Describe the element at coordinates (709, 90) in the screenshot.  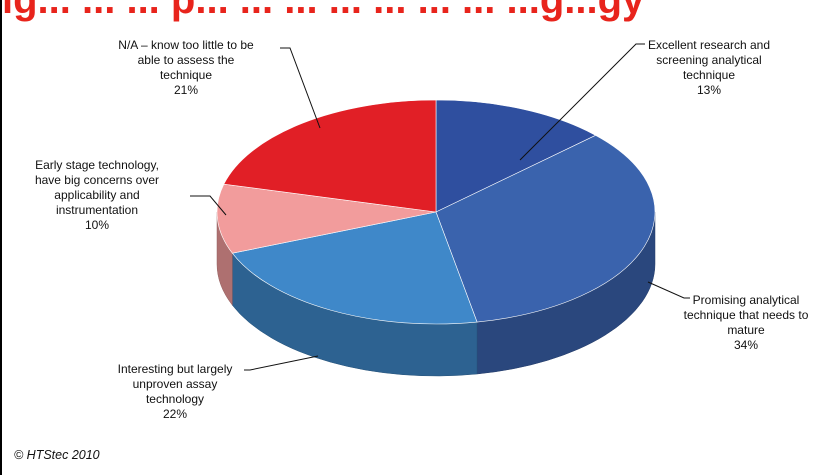
I see `label-excellent-value: 13%` at that location.